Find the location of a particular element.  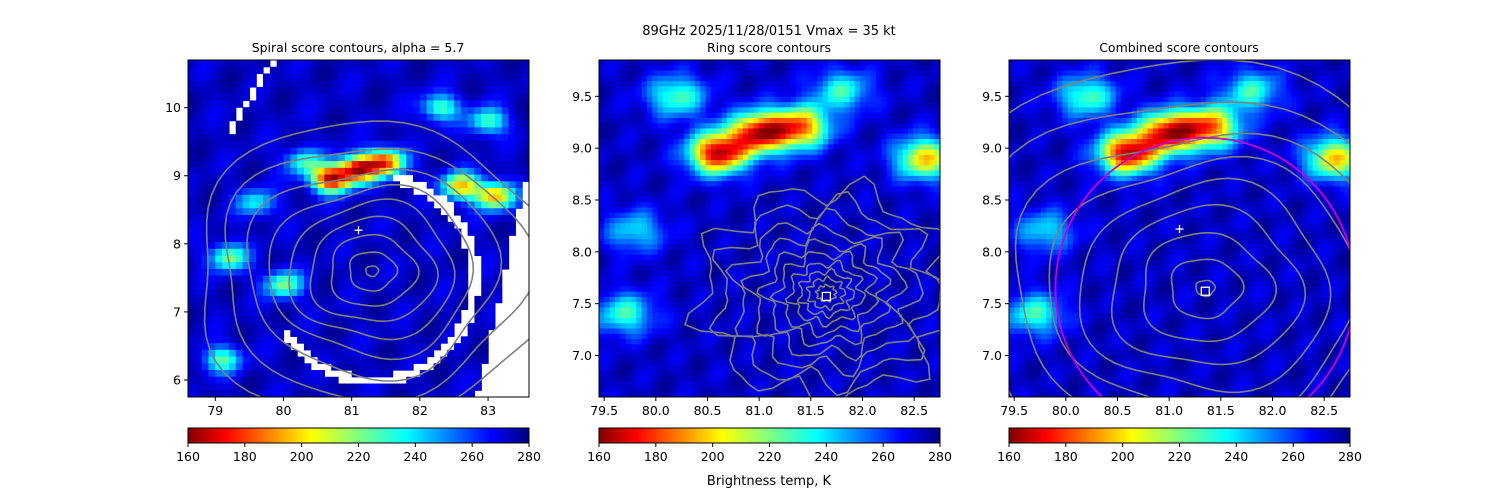

x-tick-label: 81.0 is located at coordinates (759, 410).